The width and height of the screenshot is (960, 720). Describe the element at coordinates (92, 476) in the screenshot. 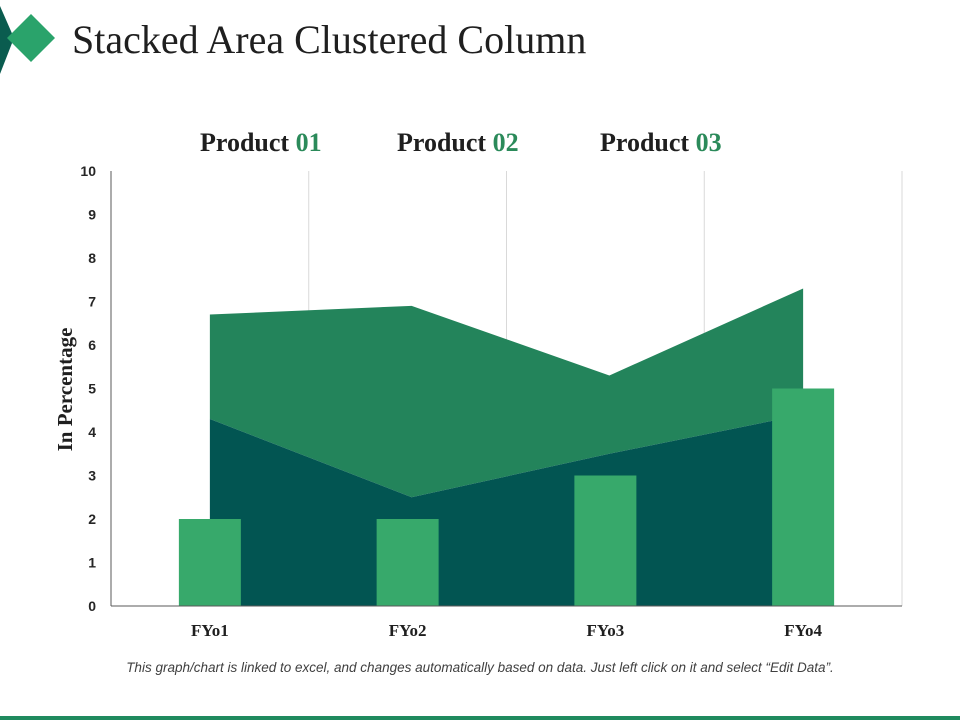

I see `y-tick-label: 3` at that location.